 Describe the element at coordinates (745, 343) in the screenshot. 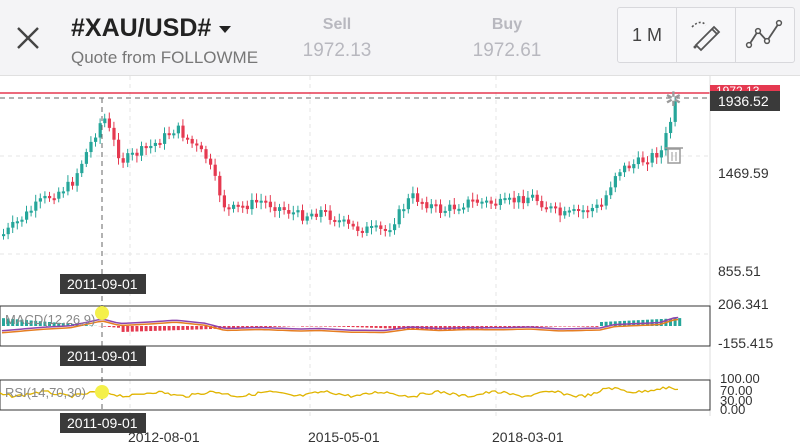

I see `macd-y-min: -155.415` at that location.